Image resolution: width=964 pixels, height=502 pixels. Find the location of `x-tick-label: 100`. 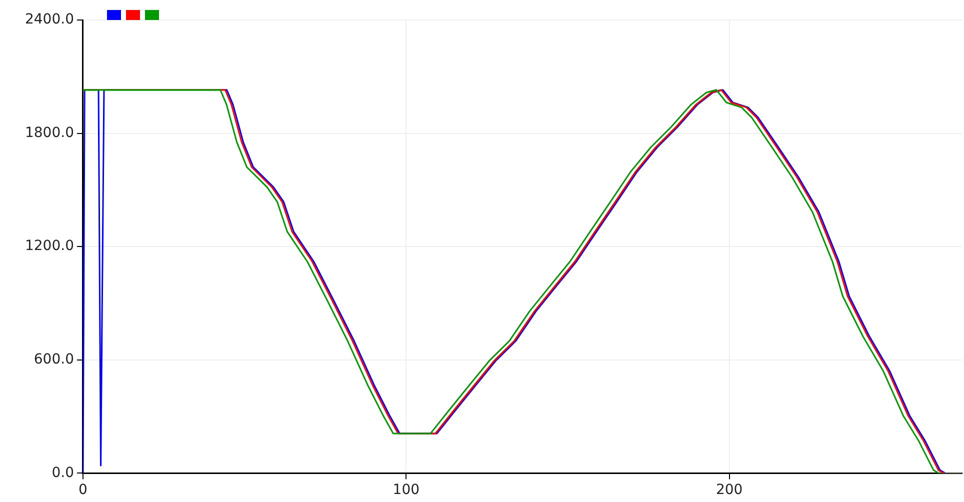

x-tick-label: 100 is located at coordinates (406, 490).